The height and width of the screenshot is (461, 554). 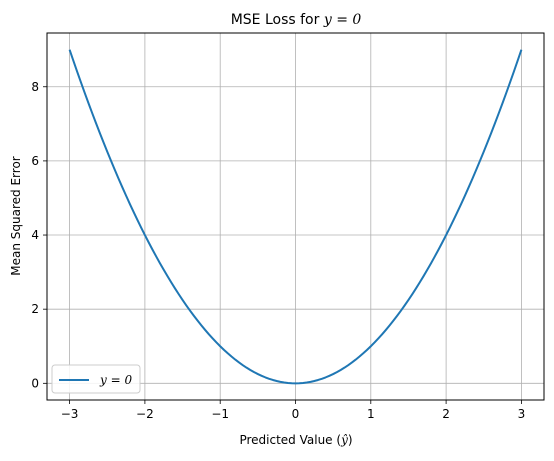 What do you see at coordinates (522, 414) in the screenshot?
I see `x-tick-label: 3` at bounding box center [522, 414].